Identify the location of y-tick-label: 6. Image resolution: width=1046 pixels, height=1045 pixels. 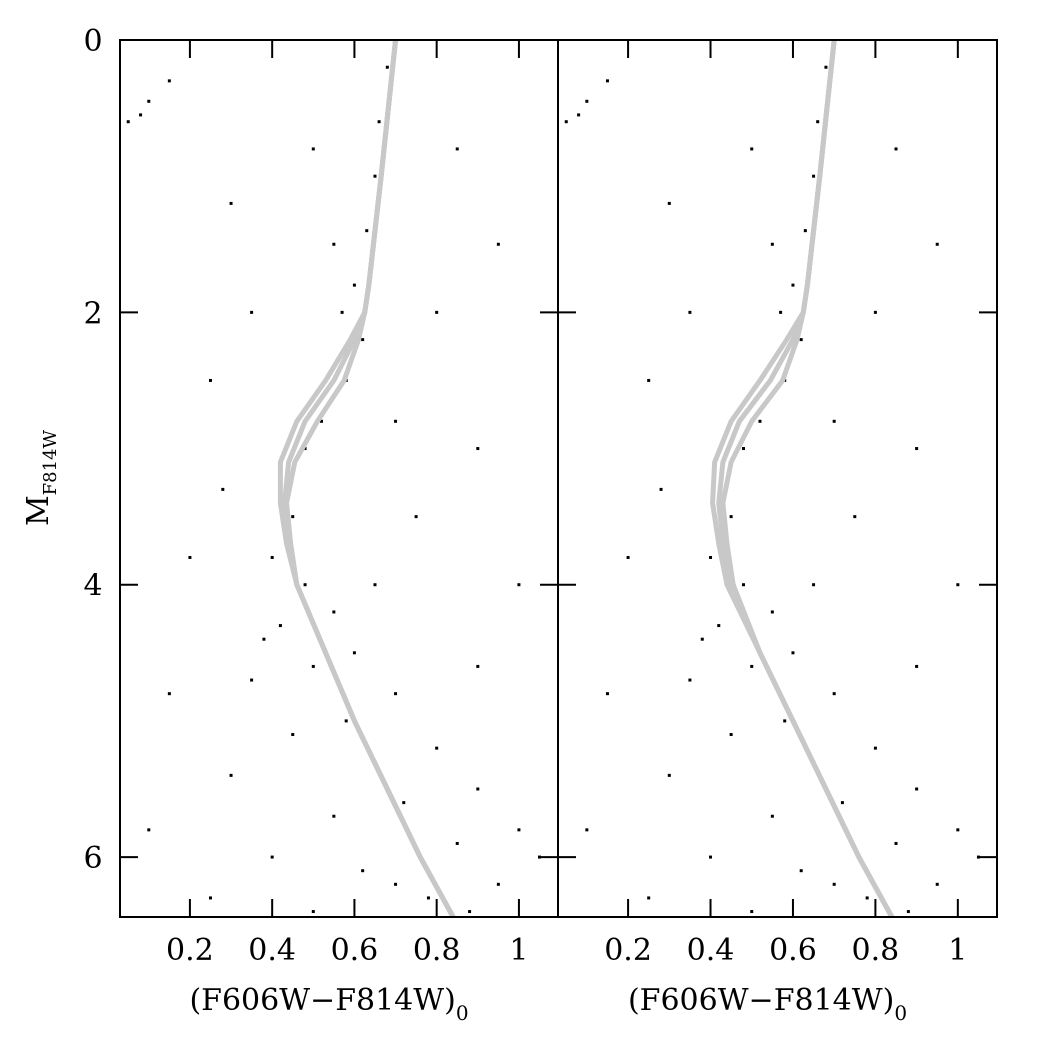
(92, 858).